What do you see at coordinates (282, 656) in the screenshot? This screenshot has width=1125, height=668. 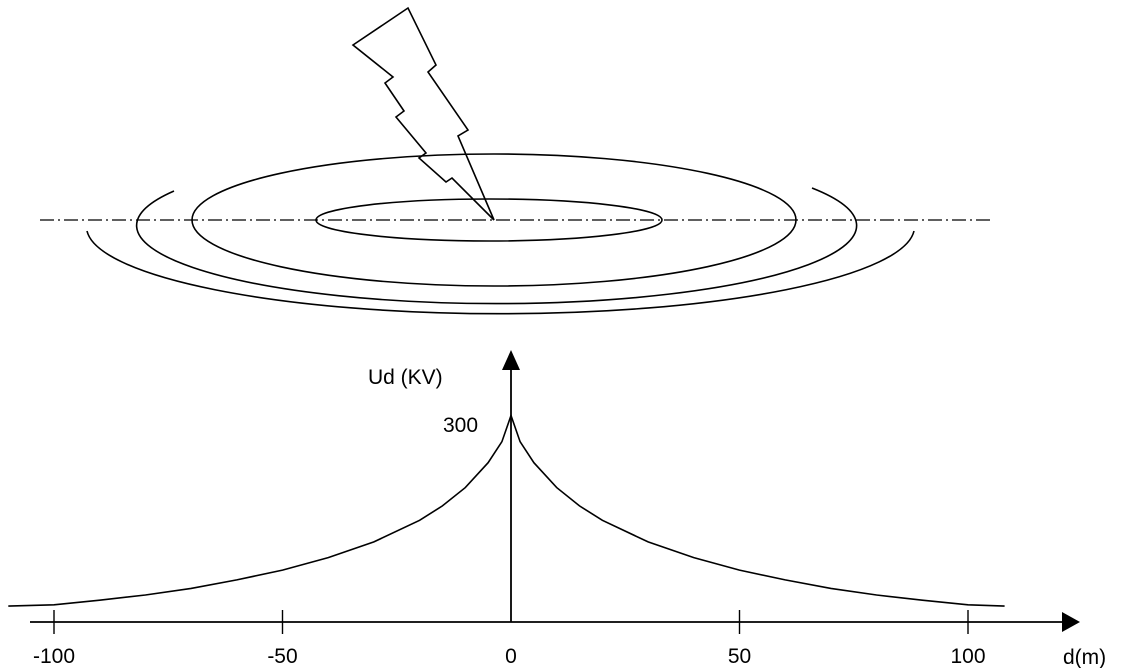 I see `x-tick-label: -50` at bounding box center [282, 656].